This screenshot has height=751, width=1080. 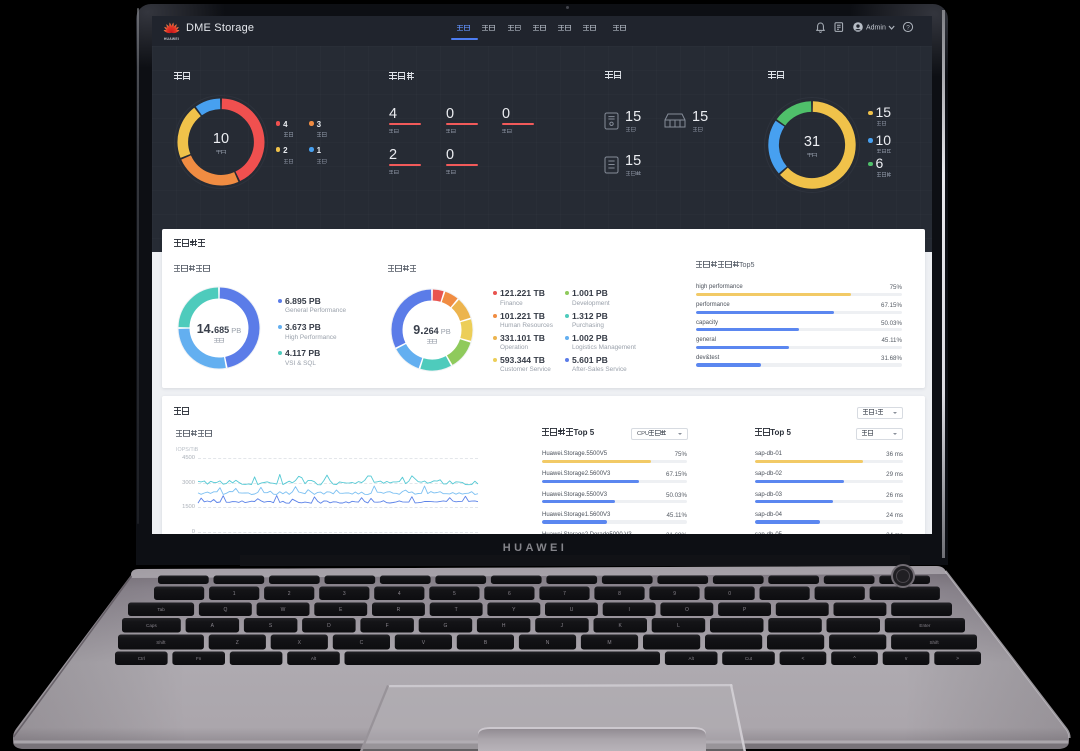 I want to click on svg-text: Caps, so click(x=151, y=625).